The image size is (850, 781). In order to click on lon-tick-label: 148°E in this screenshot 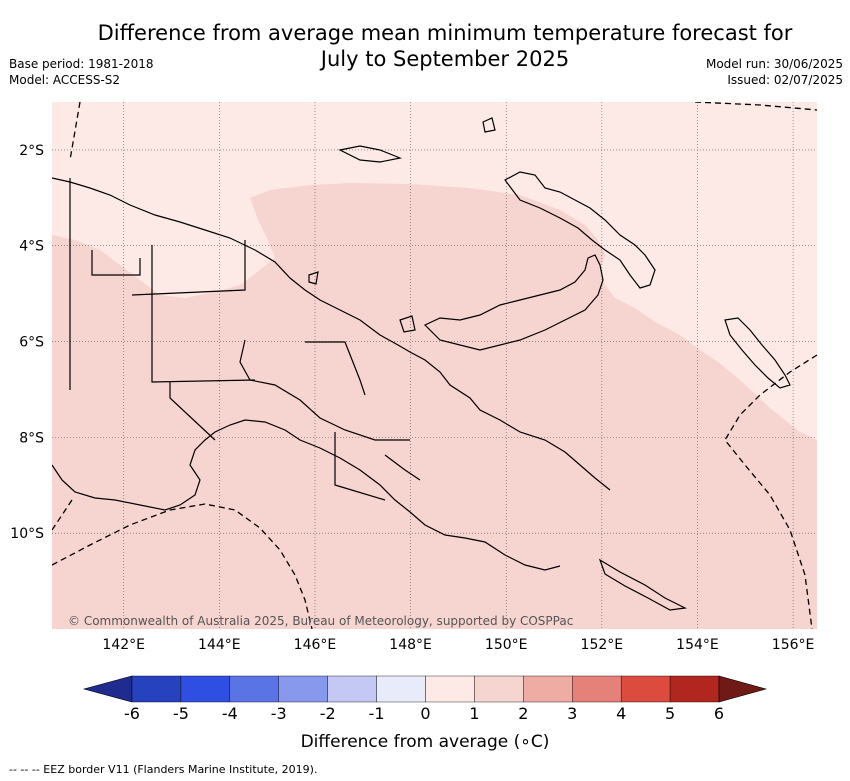, I will do `click(410, 645)`.